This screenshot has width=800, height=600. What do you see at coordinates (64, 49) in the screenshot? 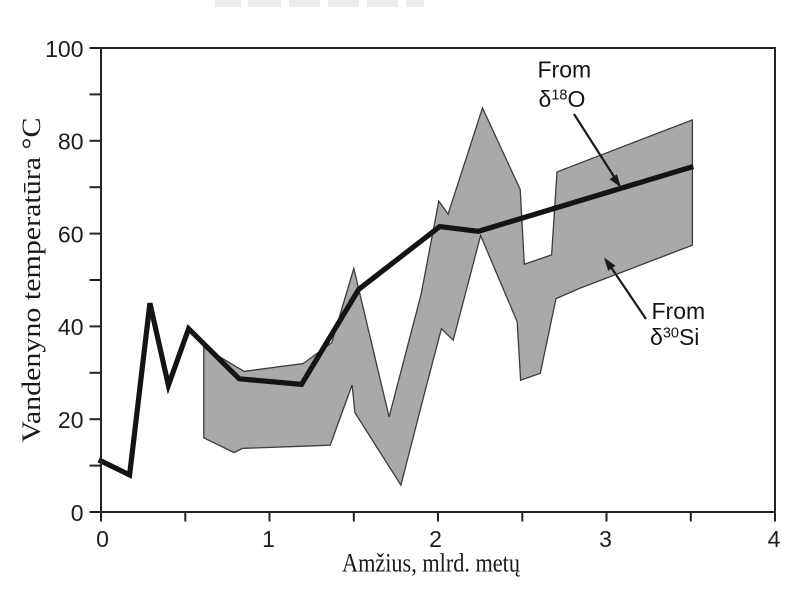
I see `svg-text: 100` at bounding box center [64, 49].